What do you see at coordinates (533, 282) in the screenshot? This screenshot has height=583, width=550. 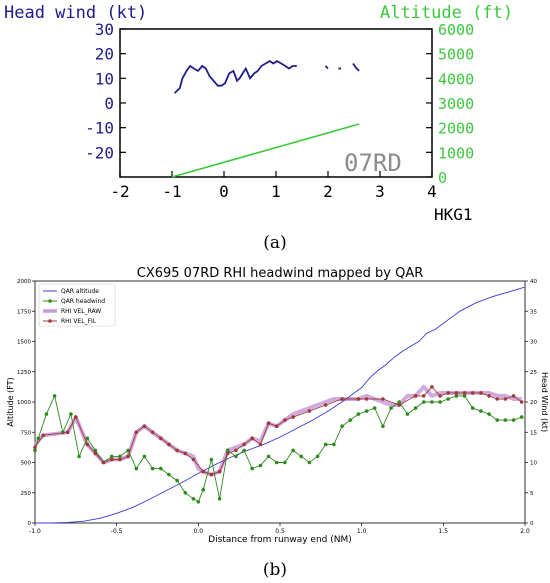 I see `b-right-tick-label: 40` at bounding box center [533, 282].